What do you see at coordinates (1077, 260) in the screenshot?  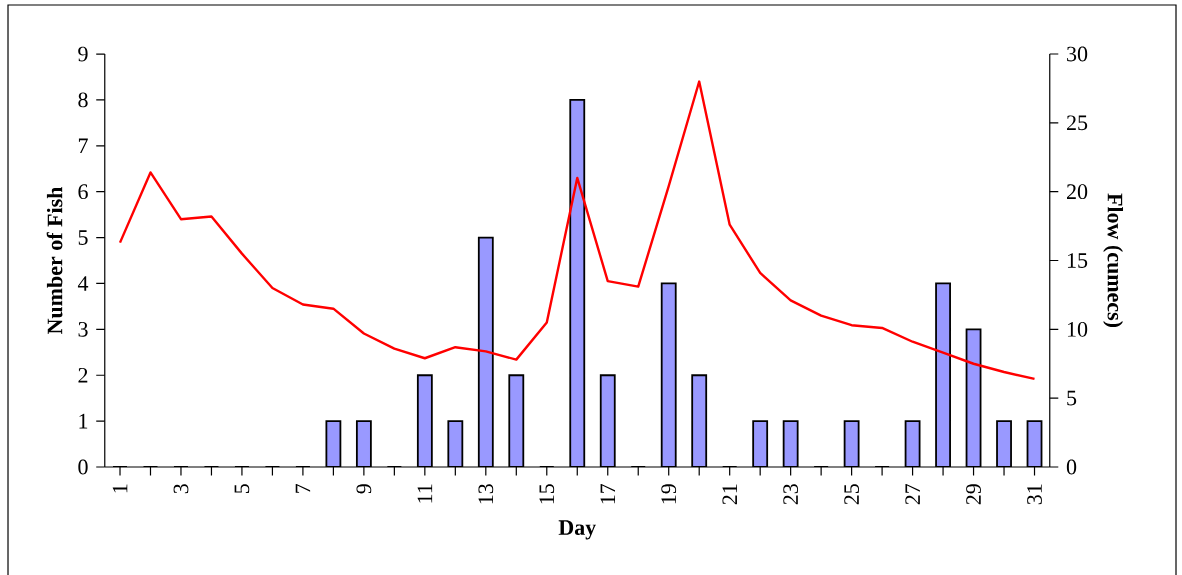 I see `y2-tick-label: 15` at bounding box center [1077, 260].